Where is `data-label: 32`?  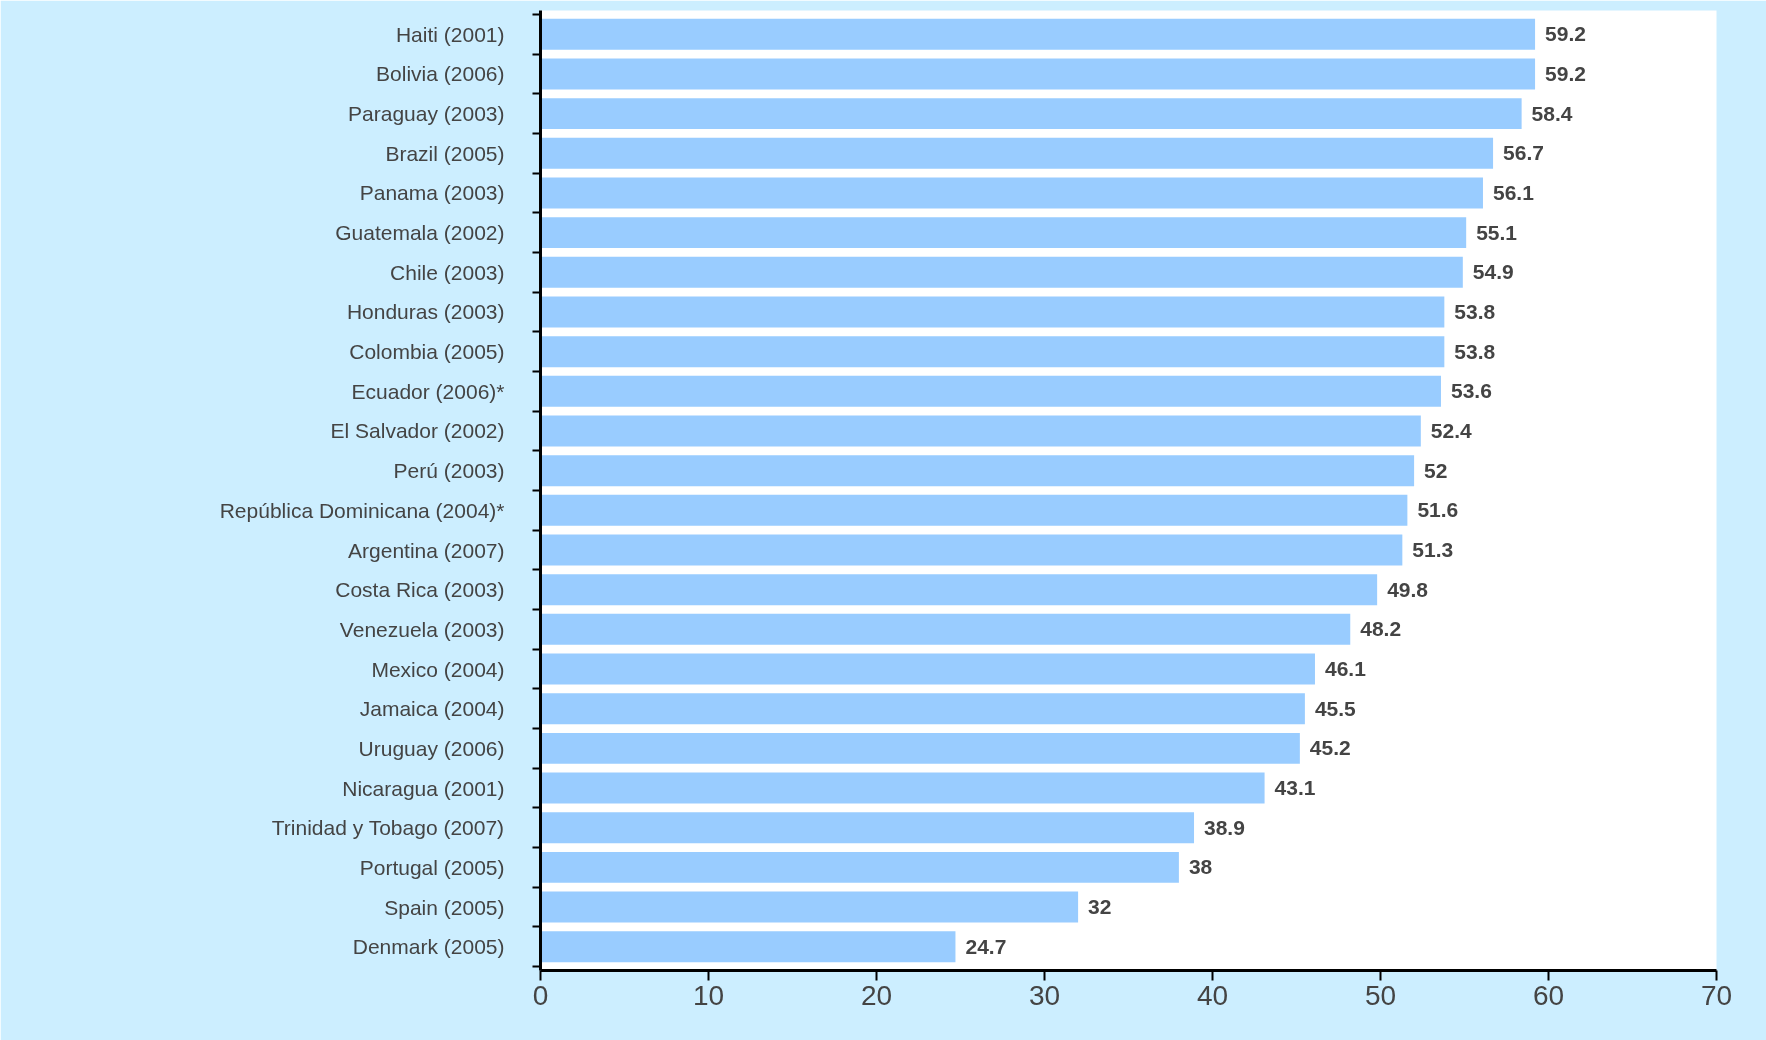
data-label: 32 is located at coordinates (1100, 907).